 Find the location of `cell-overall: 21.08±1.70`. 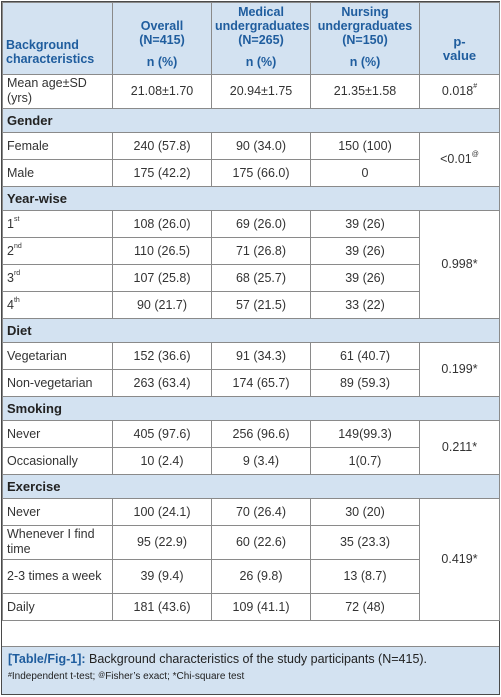

cell-overall: 21.08±1.70 is located at coordinates (162, 91).